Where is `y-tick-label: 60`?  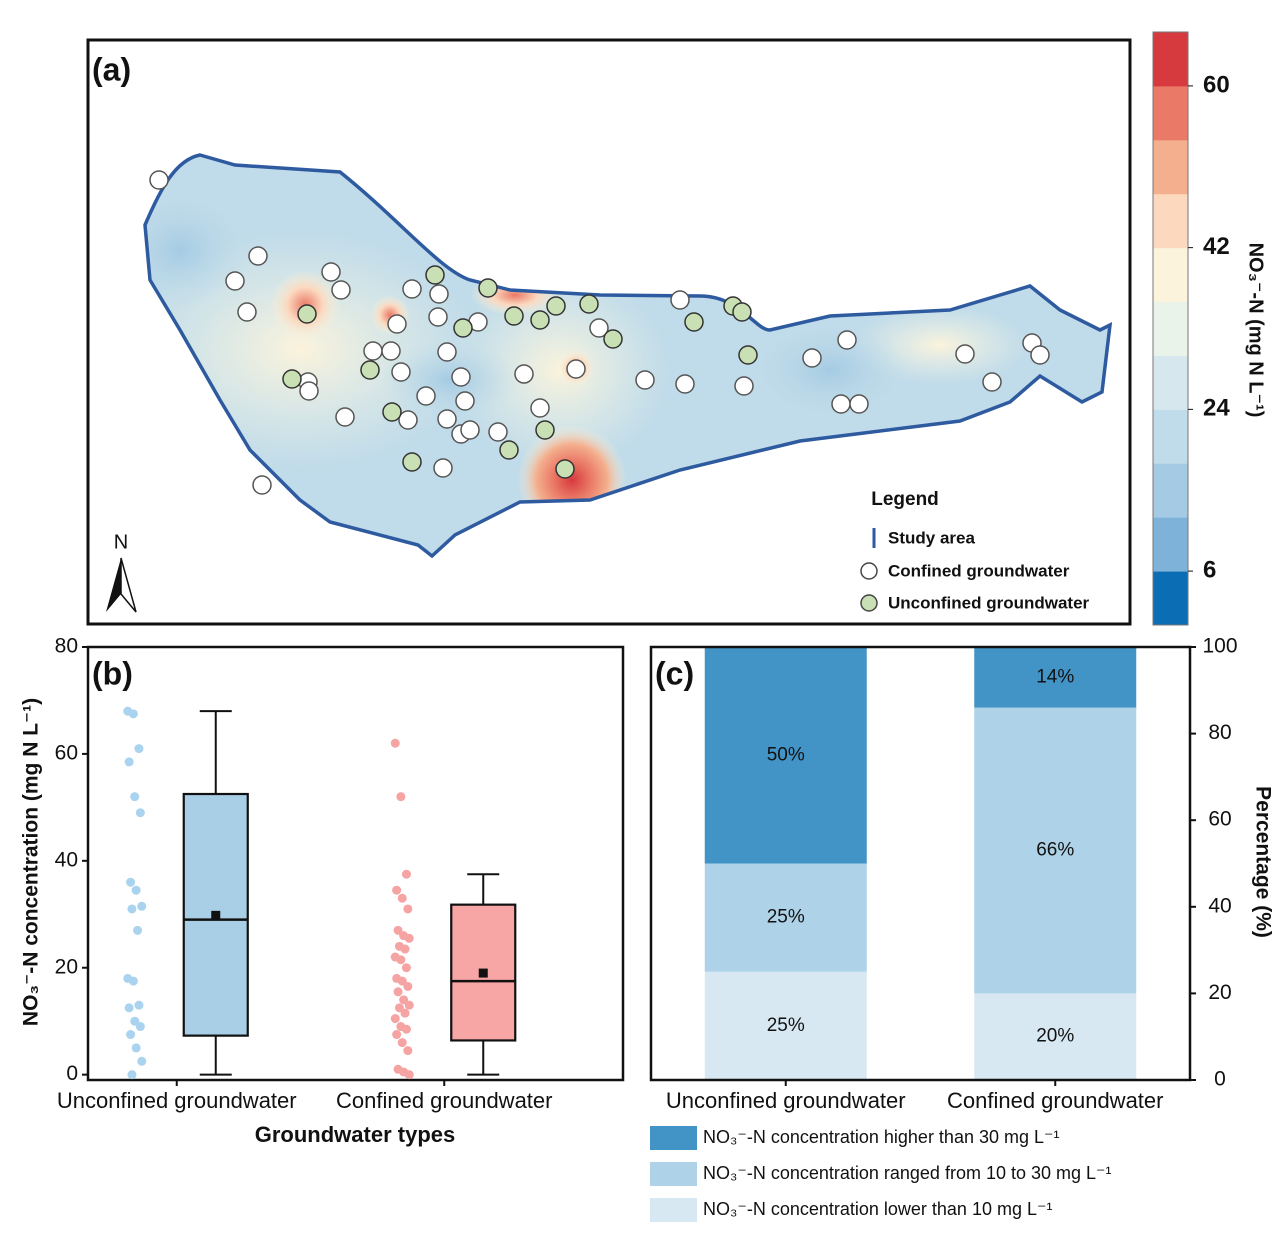
y-tick-label: 60 is located at coordinates (1219, 819).